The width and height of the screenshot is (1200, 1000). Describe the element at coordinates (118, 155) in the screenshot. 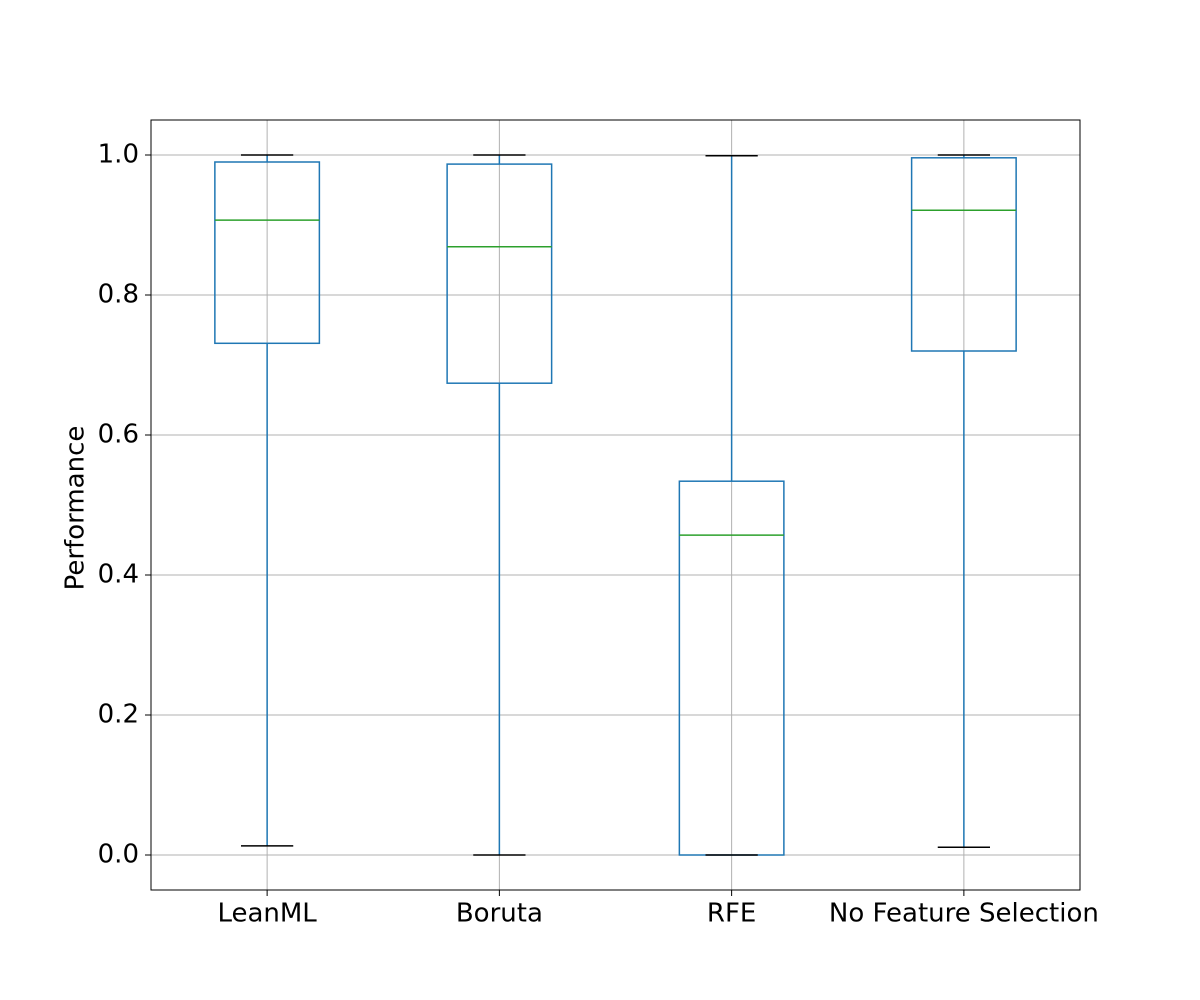

I see `y-tick-label: 1.0` at that location.